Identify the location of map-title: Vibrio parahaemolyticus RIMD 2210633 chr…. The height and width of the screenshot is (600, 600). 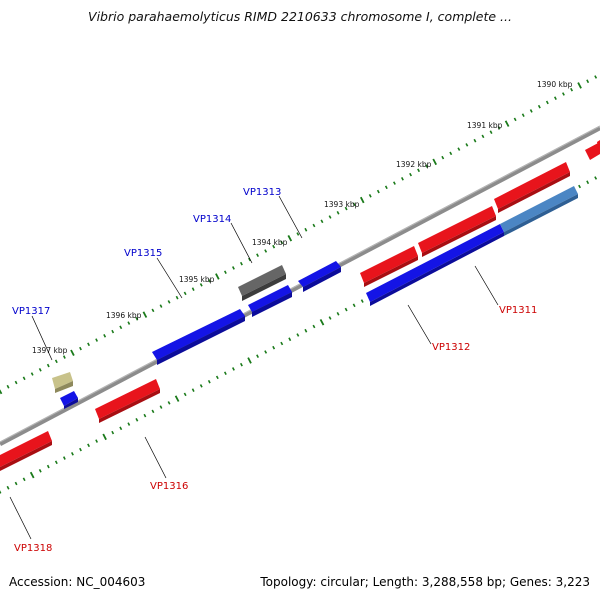
(300, 16).